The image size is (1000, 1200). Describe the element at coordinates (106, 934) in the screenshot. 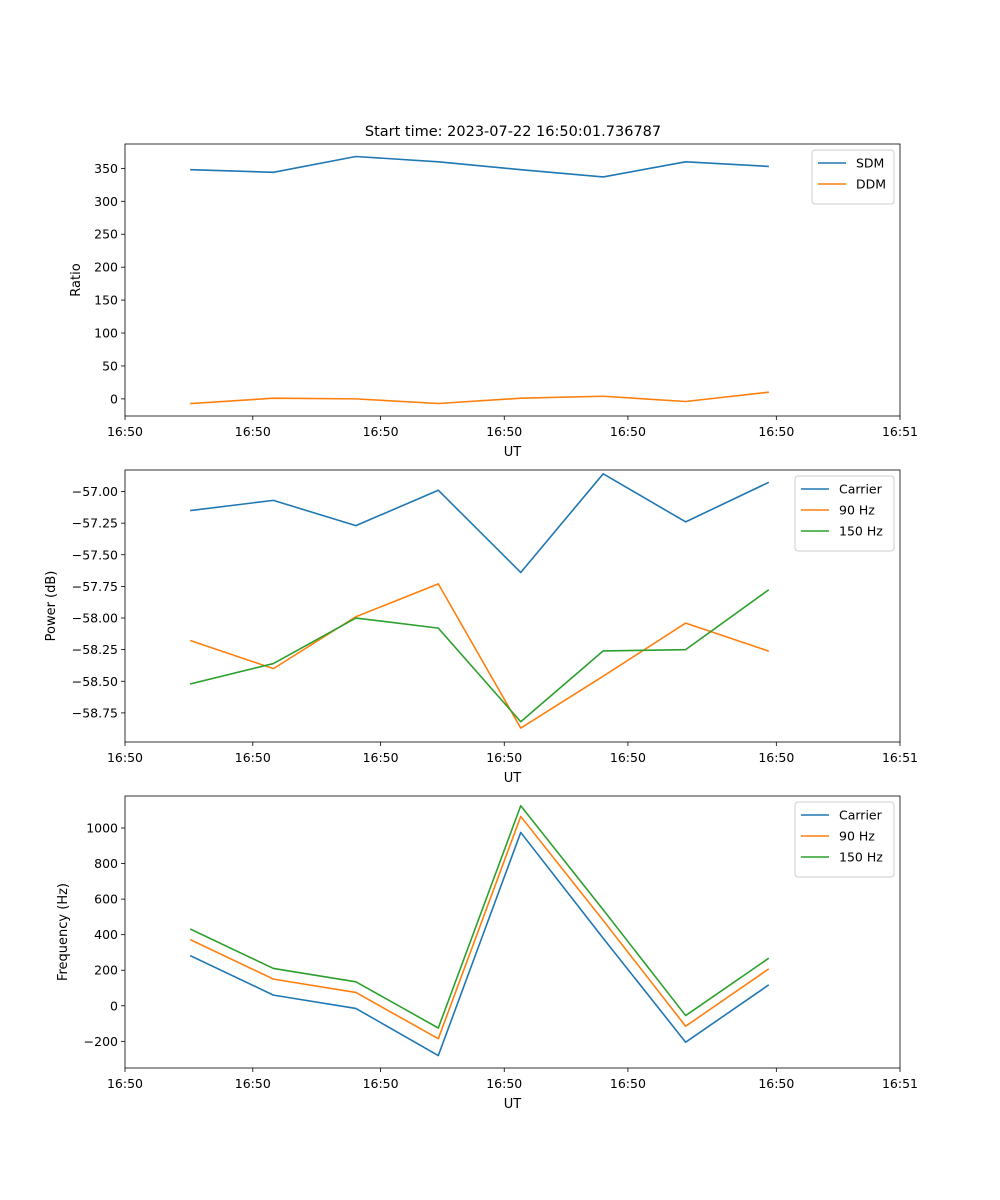

I see `y-tick-label: 400` at that location.